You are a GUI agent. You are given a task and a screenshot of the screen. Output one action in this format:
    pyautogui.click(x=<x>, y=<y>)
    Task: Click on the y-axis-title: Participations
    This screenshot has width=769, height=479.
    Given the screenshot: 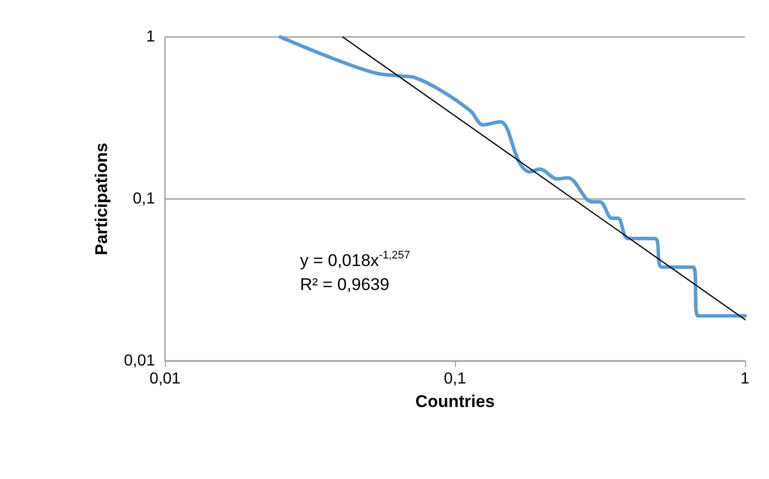 What is the action you would take?
    pyautogui.click(x=101, y=199)
    